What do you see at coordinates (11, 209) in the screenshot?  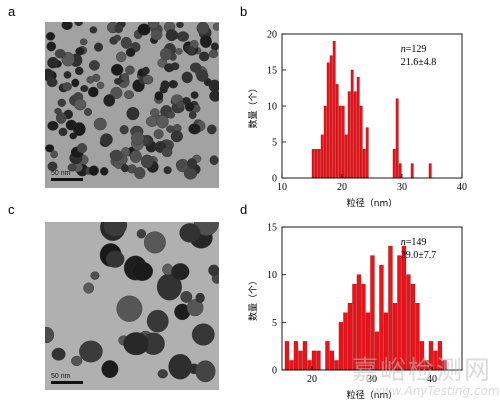 I see `panel-letter-c: c` at bounding box center [11, 209].